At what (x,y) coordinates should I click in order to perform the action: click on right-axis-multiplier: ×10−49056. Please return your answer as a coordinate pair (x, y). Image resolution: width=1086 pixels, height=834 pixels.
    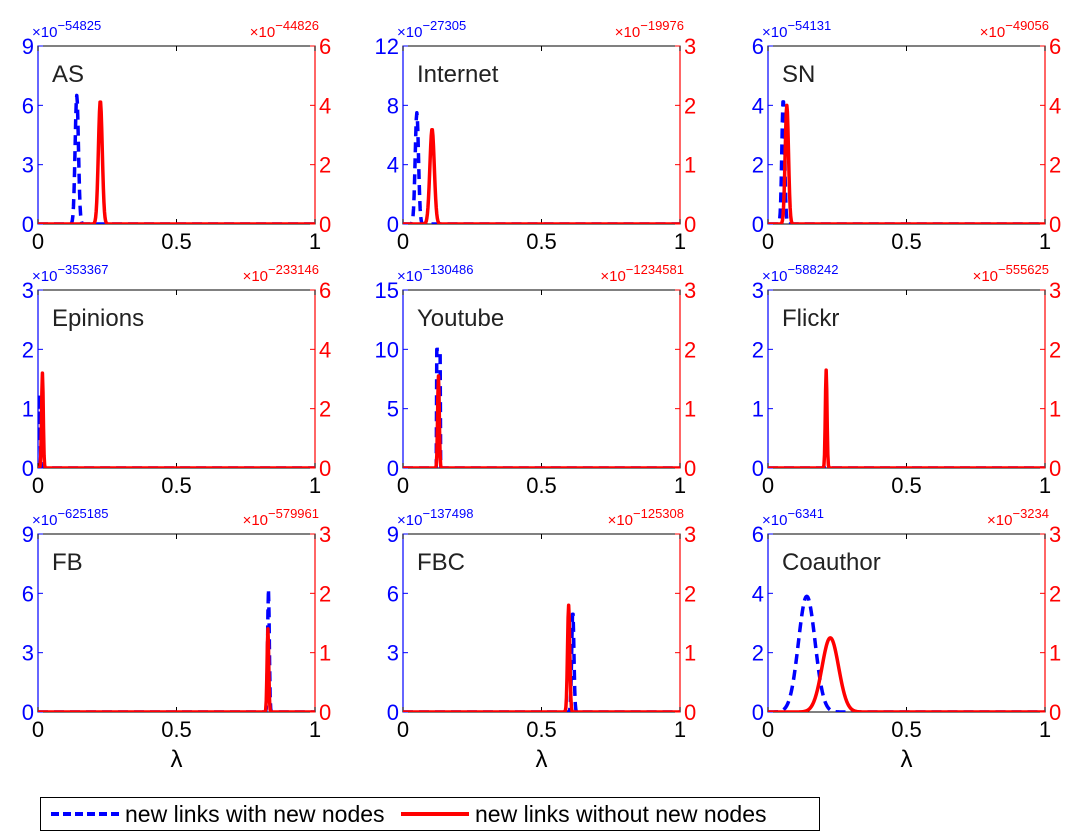
    Looking at the image, I should click on (1014, 29).